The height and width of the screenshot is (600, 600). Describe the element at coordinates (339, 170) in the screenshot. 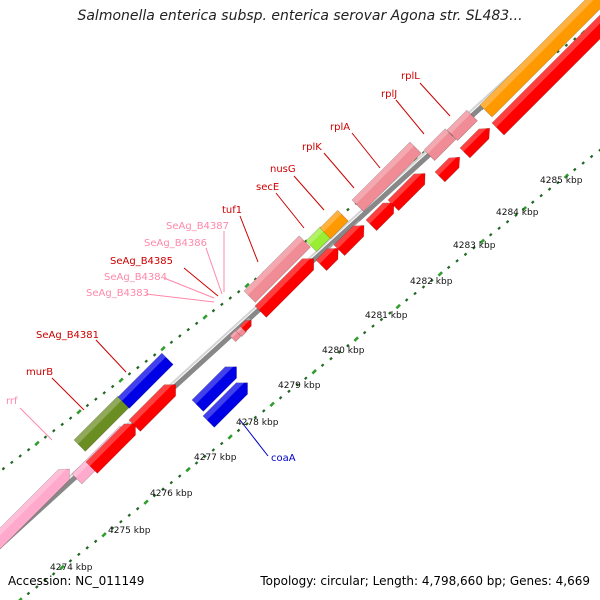

I see `leader-rplK` at that location.